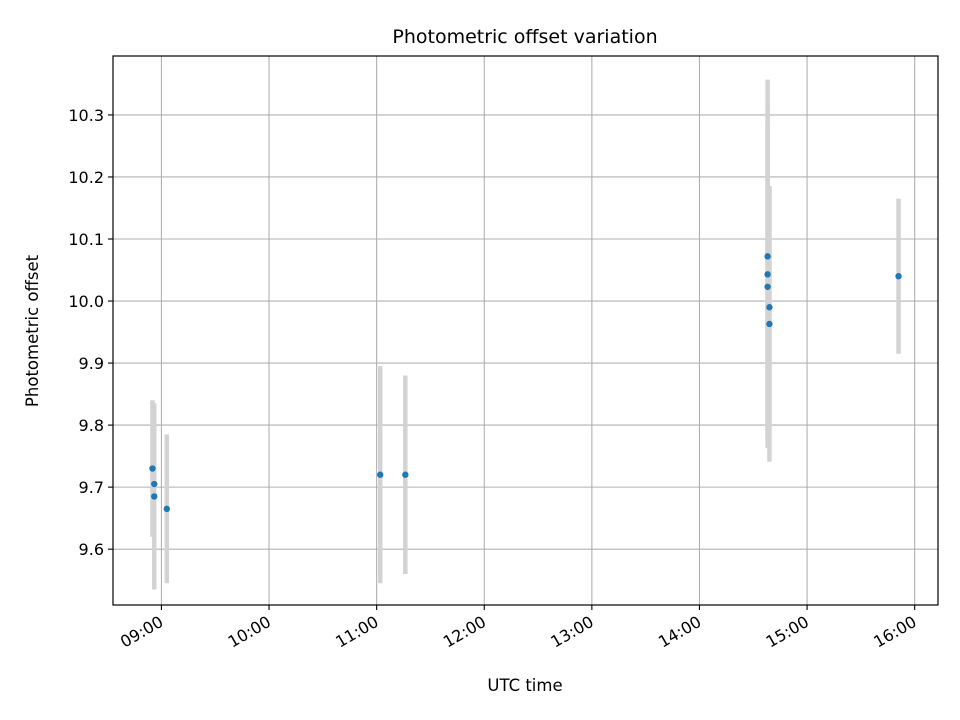  What do you see at coordinates (524, 685) in the screenshot?
I see `x-axis-label: UTC time` at bounding box center [524, 685].